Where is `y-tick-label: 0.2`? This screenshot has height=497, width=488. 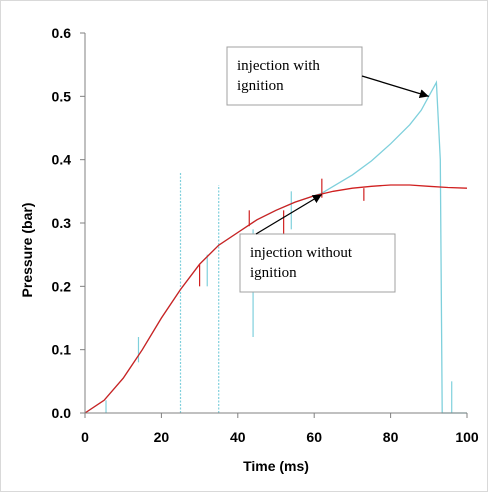
y-tick-label: 0.2 is located at coordinates (62, 286).